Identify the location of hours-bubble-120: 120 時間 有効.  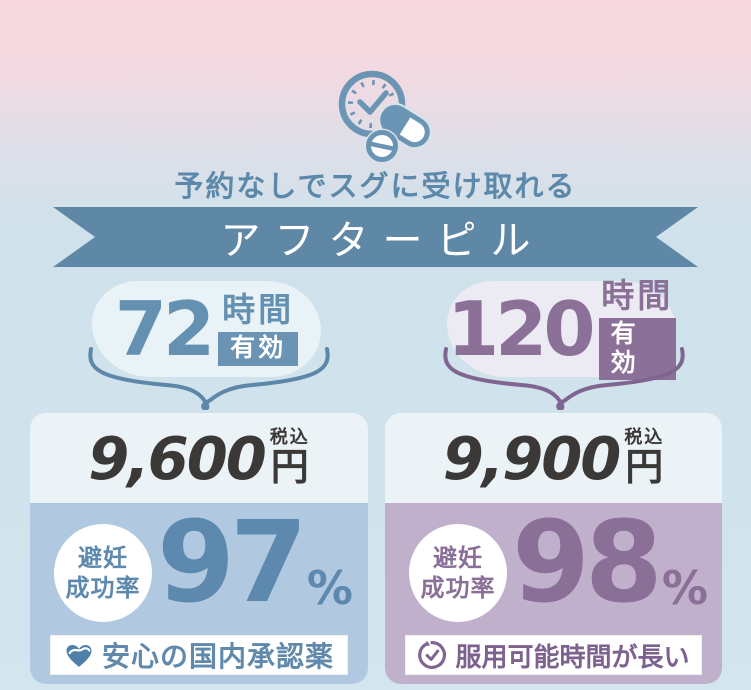
(561, 328).